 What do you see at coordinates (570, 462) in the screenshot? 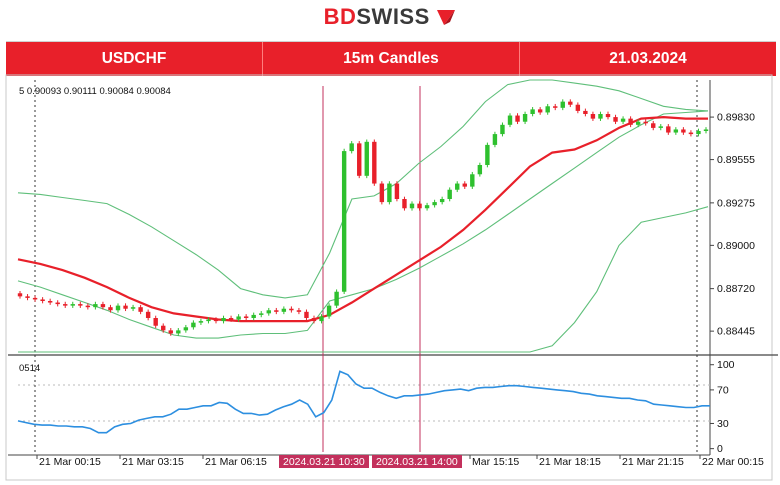
I see `time-tick-label: 21 Mar 18:15` at bounding box center [570, 462].